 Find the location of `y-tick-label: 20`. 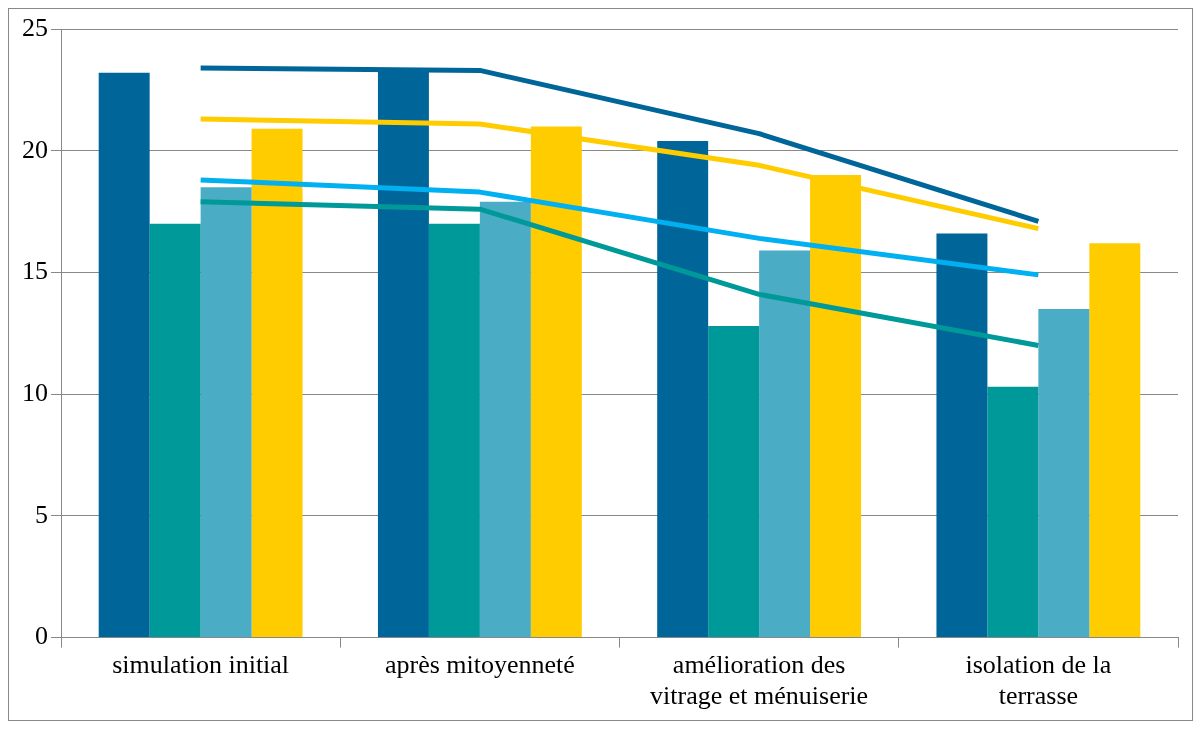

y-tick-label: 20 is located at coordinates (35, 149).